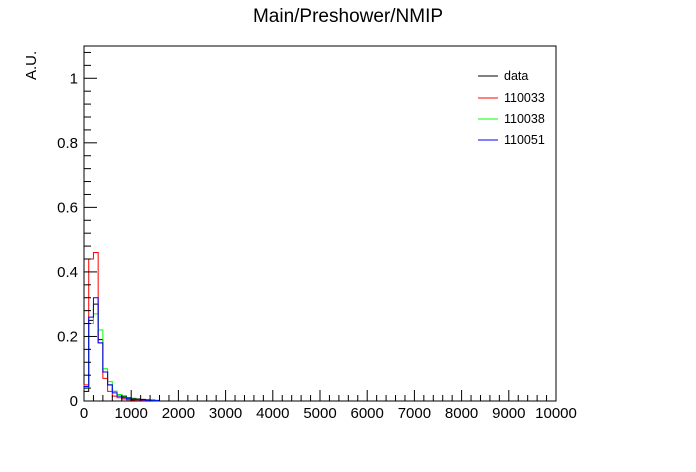 Image resolution: width=696 pixels, height=472 pixels. What do you see at coordinates (178, 413) in the screenshot?
I see `x-tick-label: 2000` at bounding box center [178, 413].